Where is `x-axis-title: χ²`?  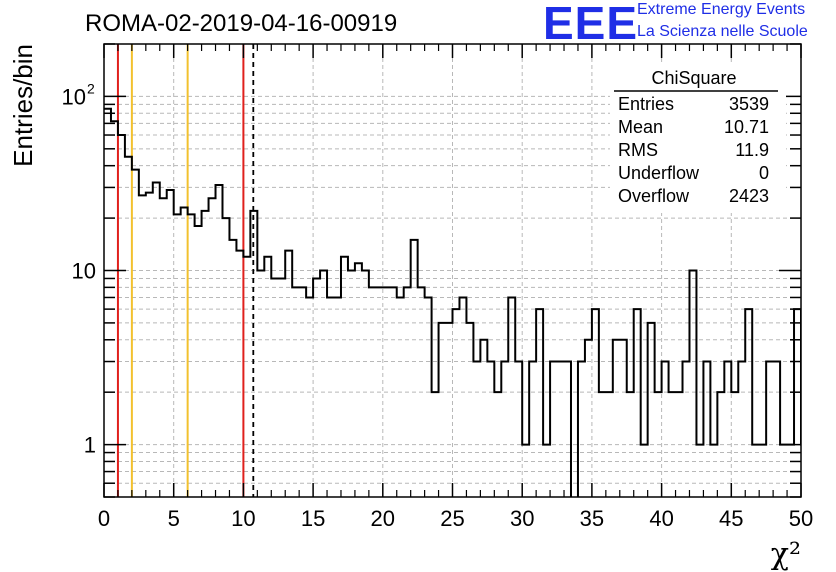
x-axis-title: χ² is located at coordinates (786, 554).